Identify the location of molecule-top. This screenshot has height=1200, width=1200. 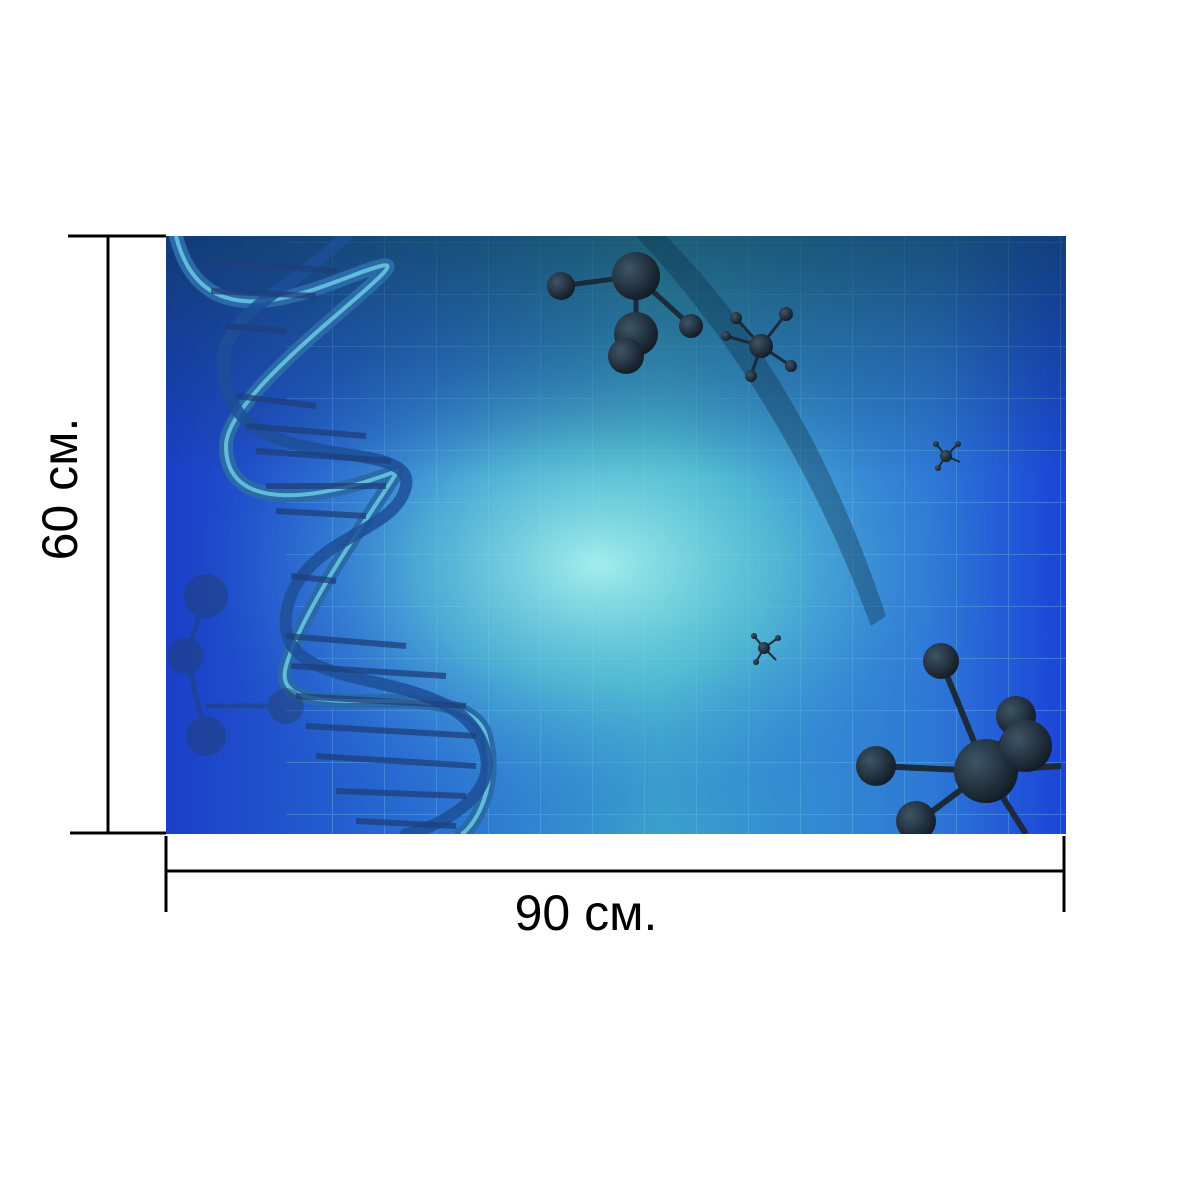
(625, 313).